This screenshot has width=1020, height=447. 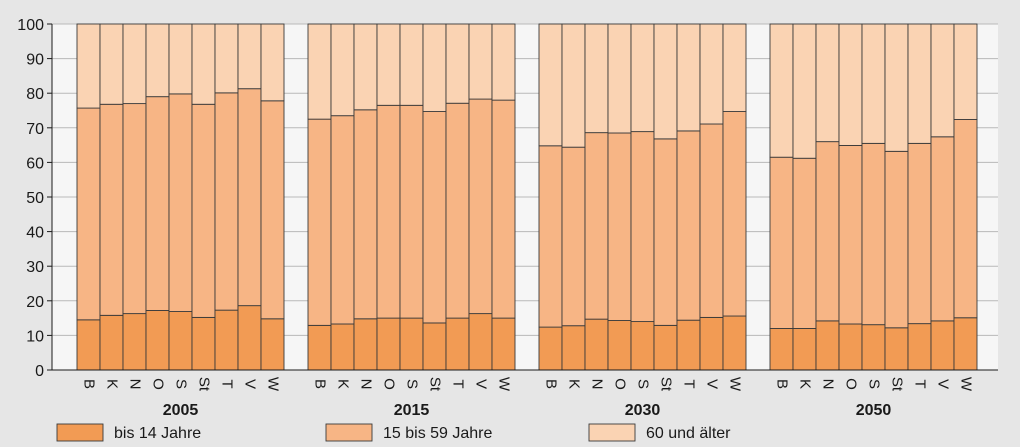 I want to click on y-tick-label: 50, so click(x=35, y=198).